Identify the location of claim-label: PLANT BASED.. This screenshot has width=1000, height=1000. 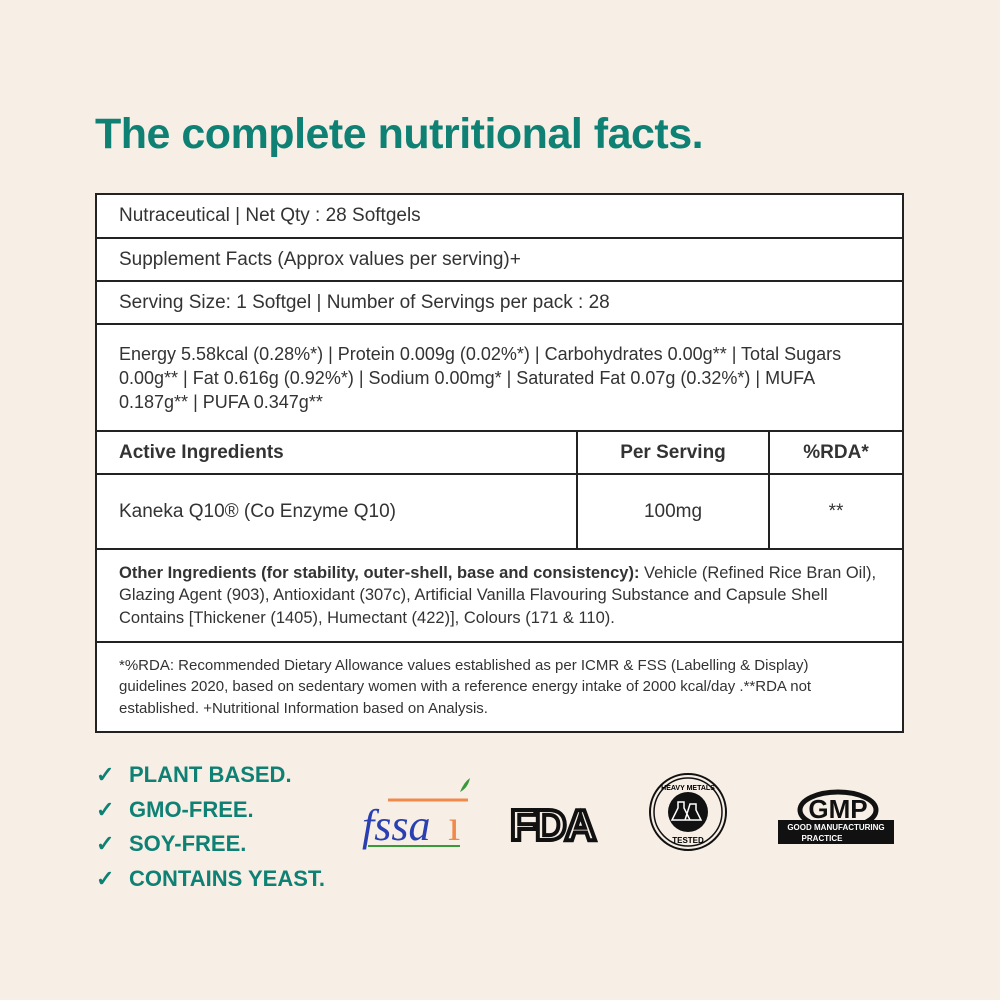
(210, 775).